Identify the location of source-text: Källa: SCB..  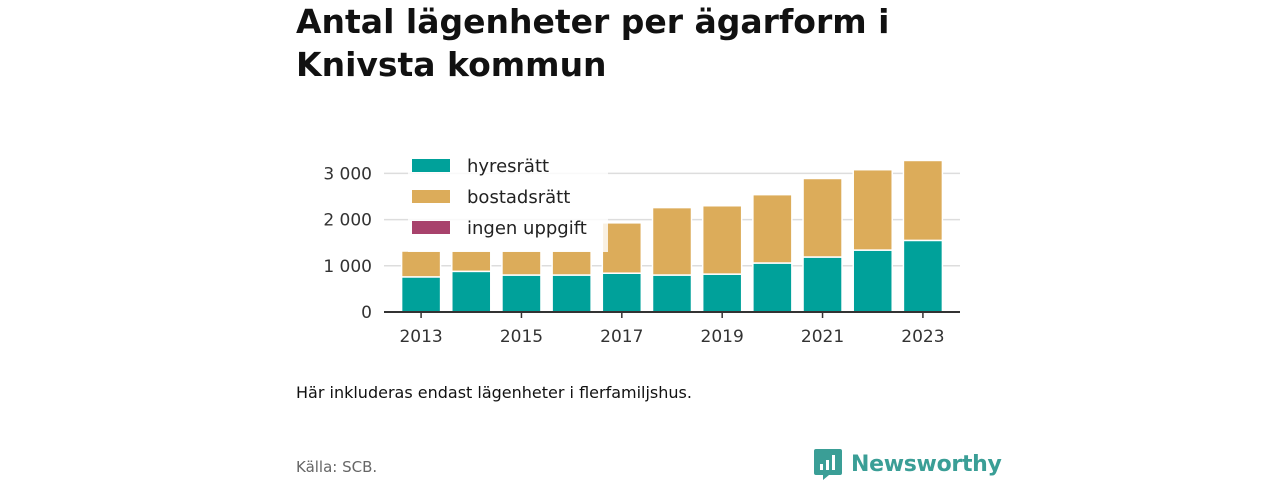
(337, 467).